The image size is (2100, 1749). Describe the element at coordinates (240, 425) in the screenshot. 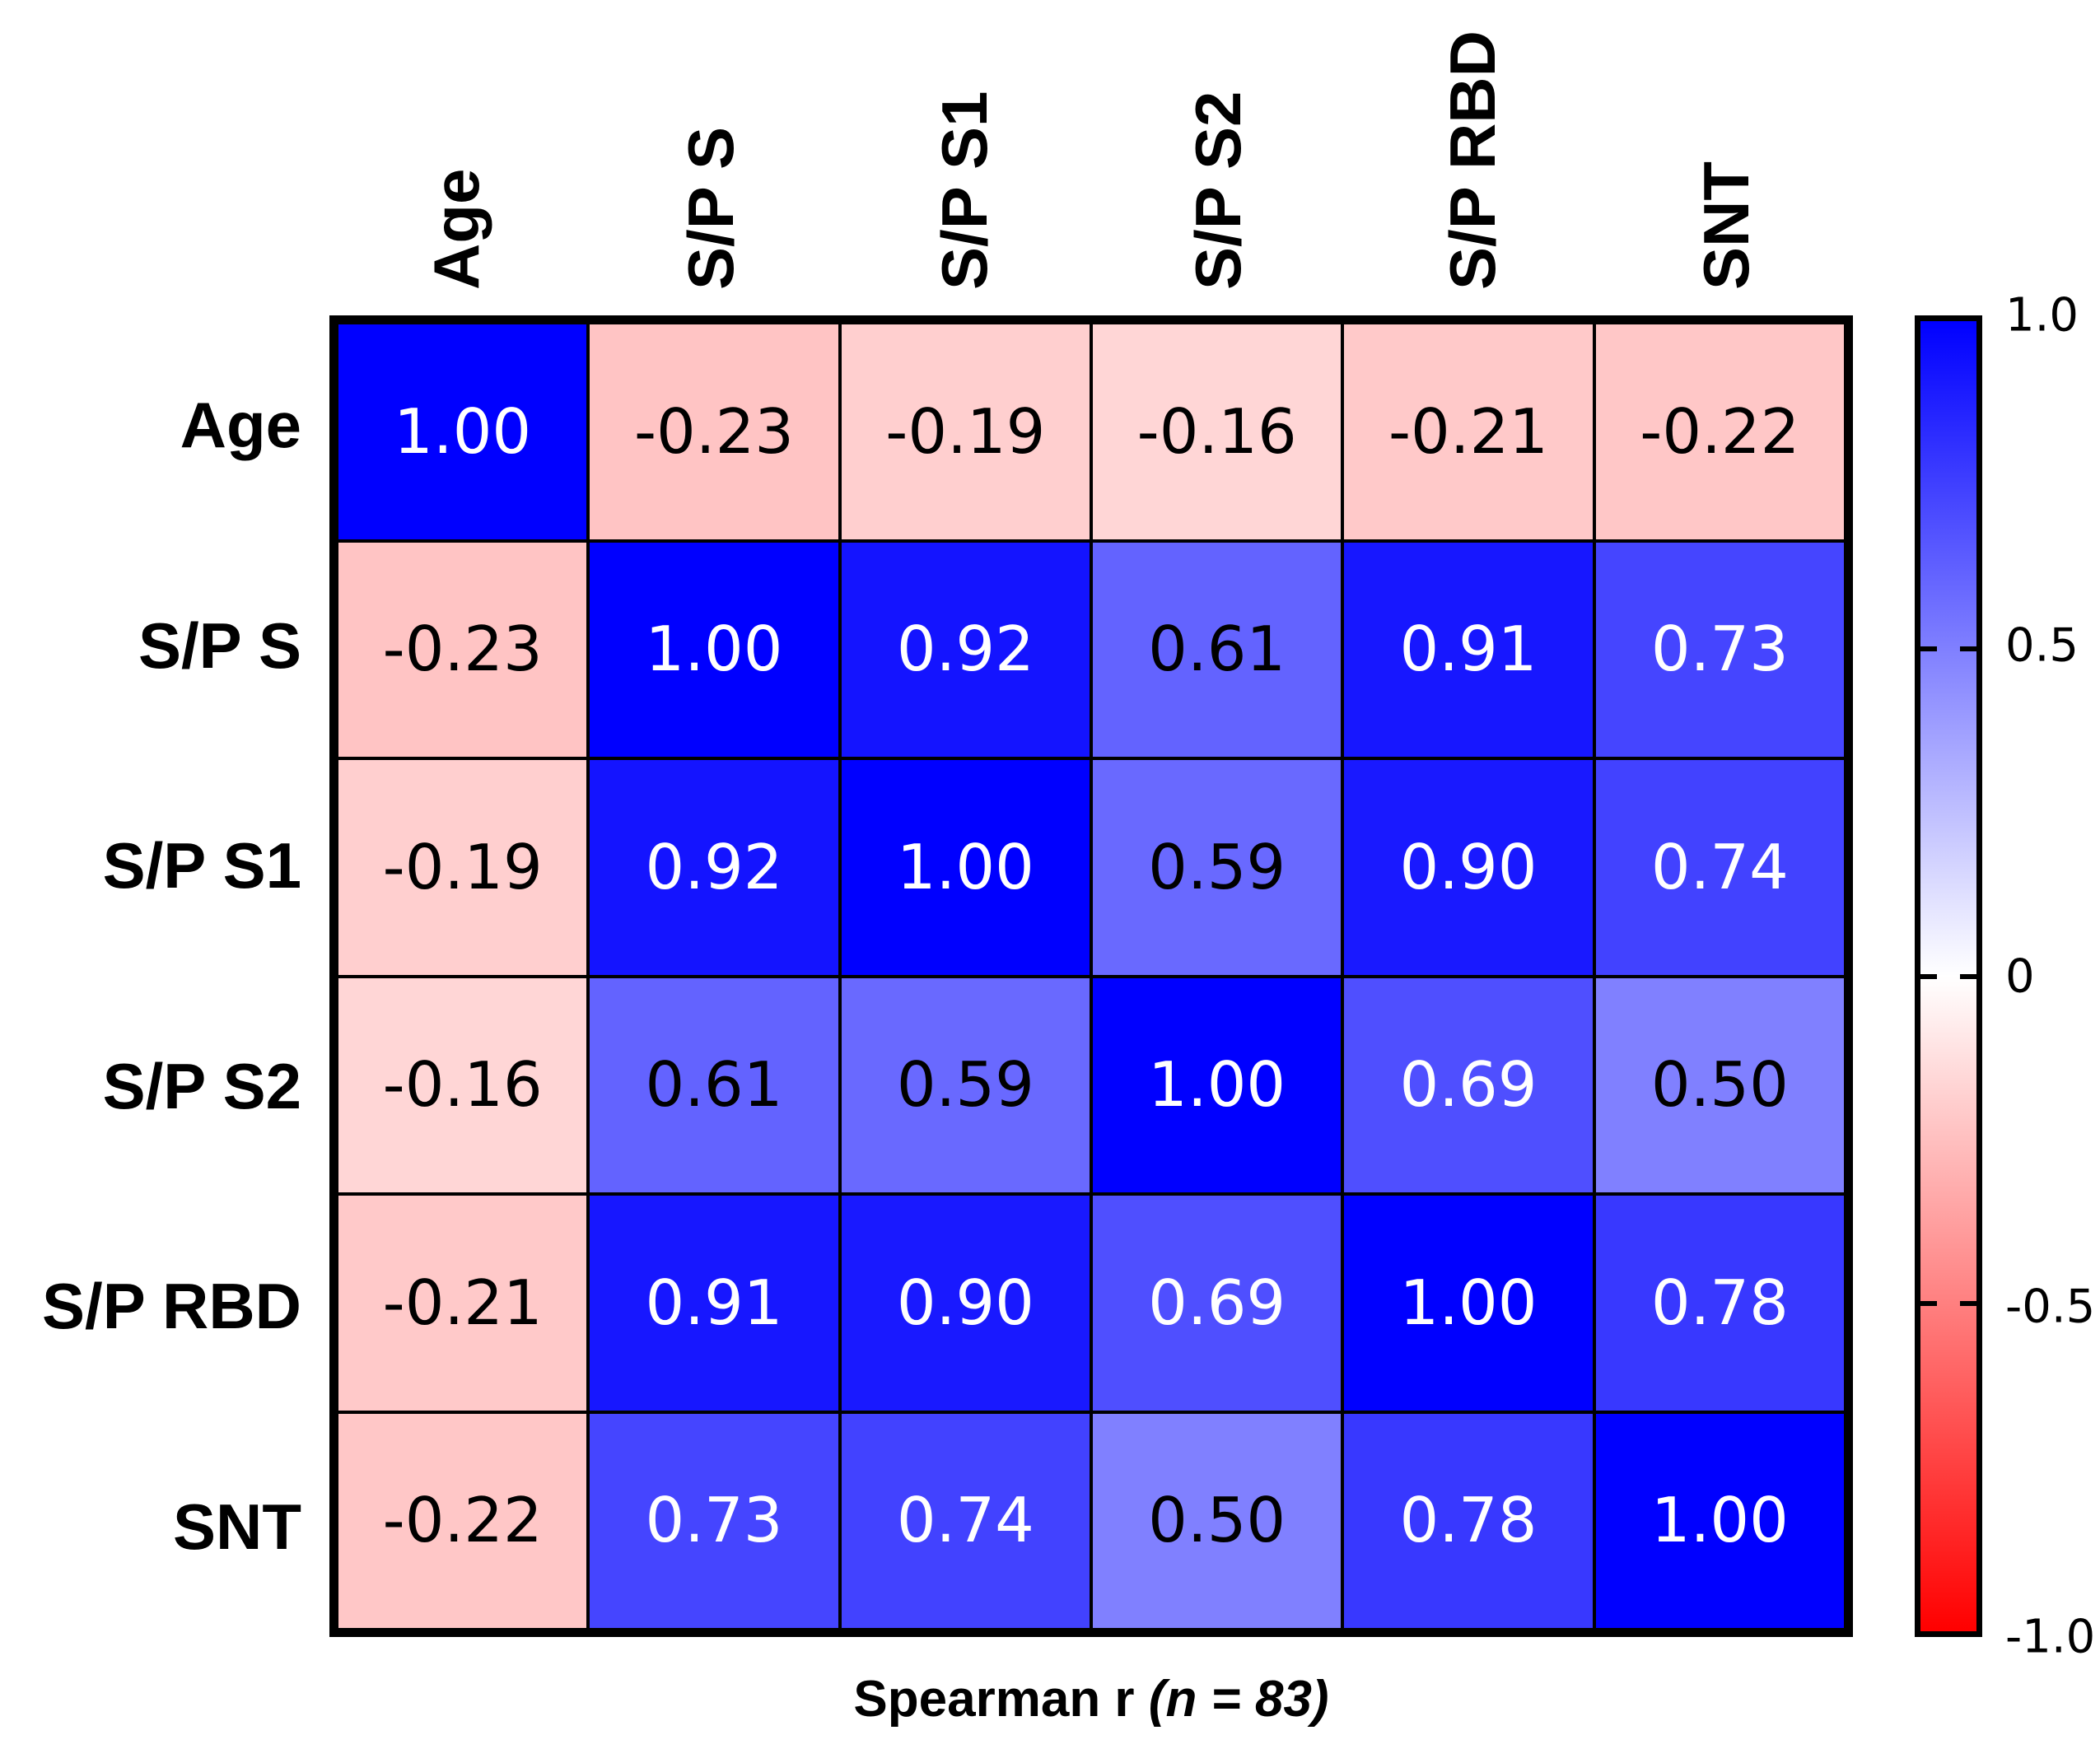

I see `row-label-age: Age` at that location.